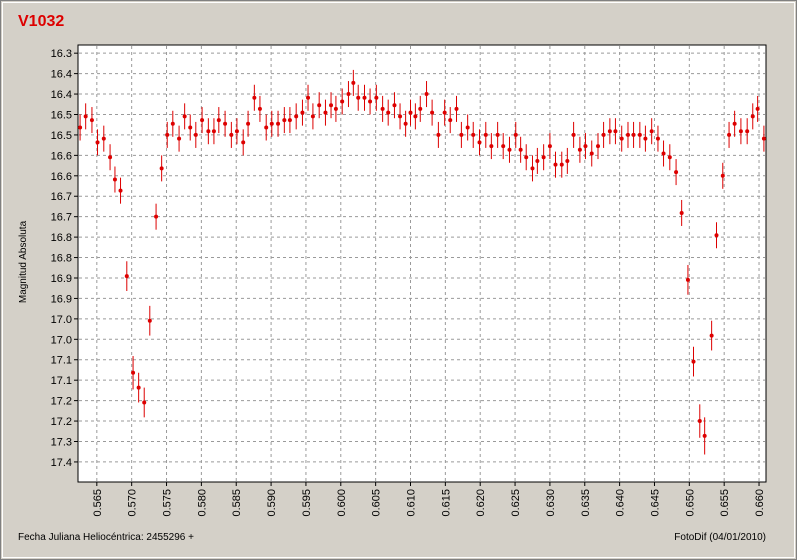 The image size is (797, 560). What do you see at coordinates (61, 463) in the screenshot?
I see `y-tick-label: 17.4` at bounding box center [61, 463].